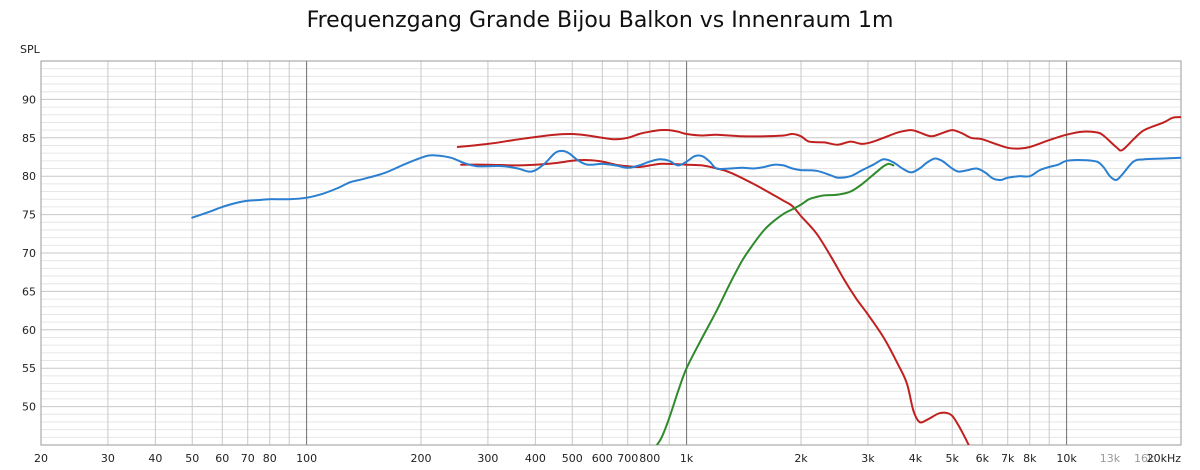  Describe the element at coordinates (649, 458) in the screenshot. I see `x-tick-label: 800` at that location.